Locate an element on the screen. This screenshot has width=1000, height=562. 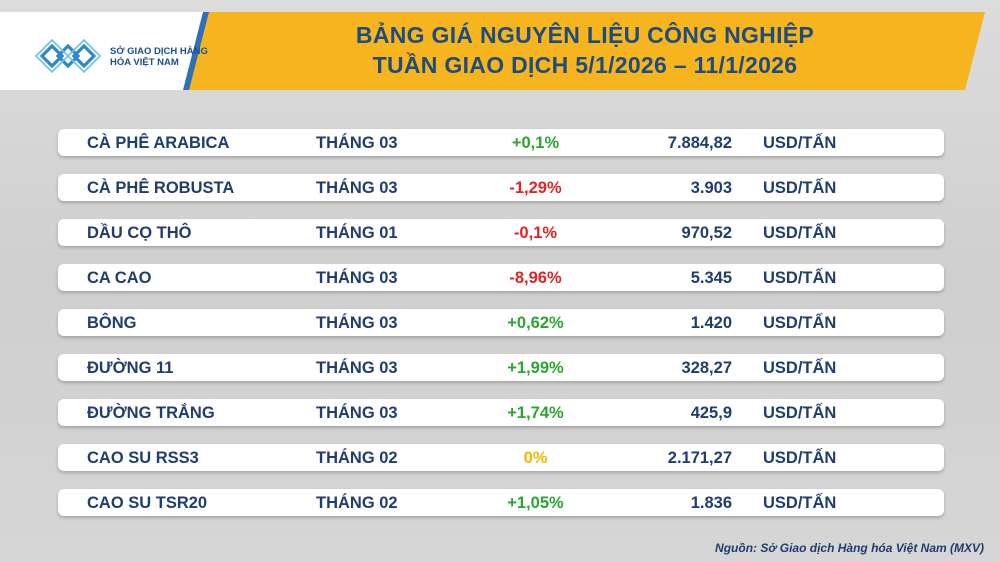
commodity-name: CA CAO is located at coordinates (119, 278).